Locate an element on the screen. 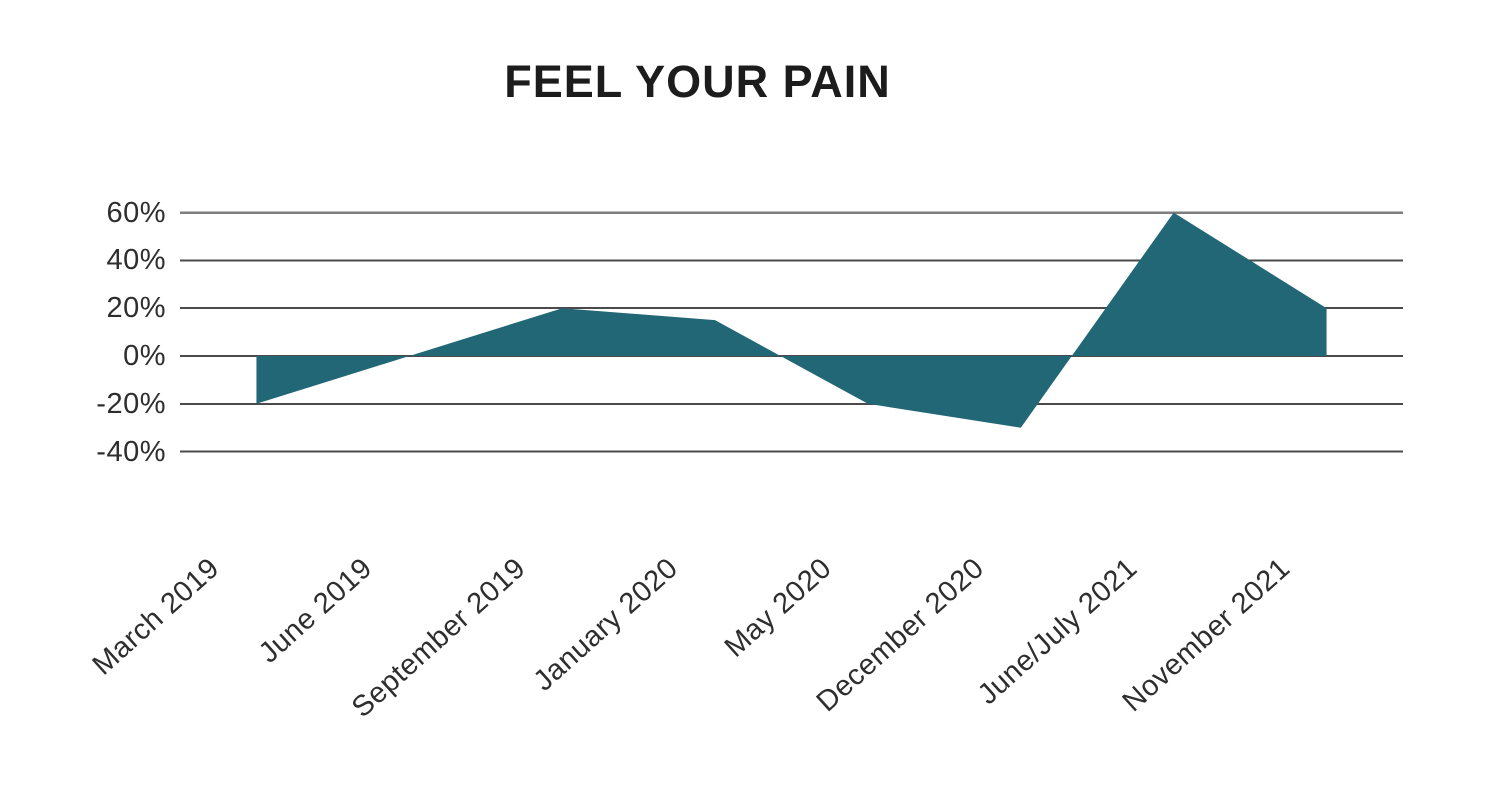 The height and width of the screenshot is (798, 1508). y-axis-tick-label: -20% is located at coordinates (131, 403).